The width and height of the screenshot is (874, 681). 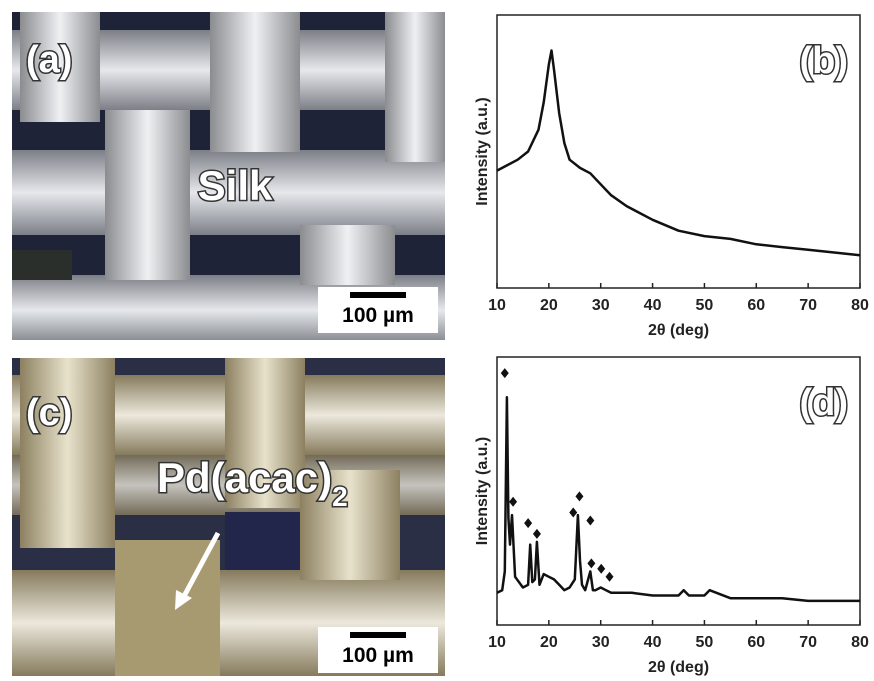 I want to click on panel-label: (c), so click(x=49, y=413).